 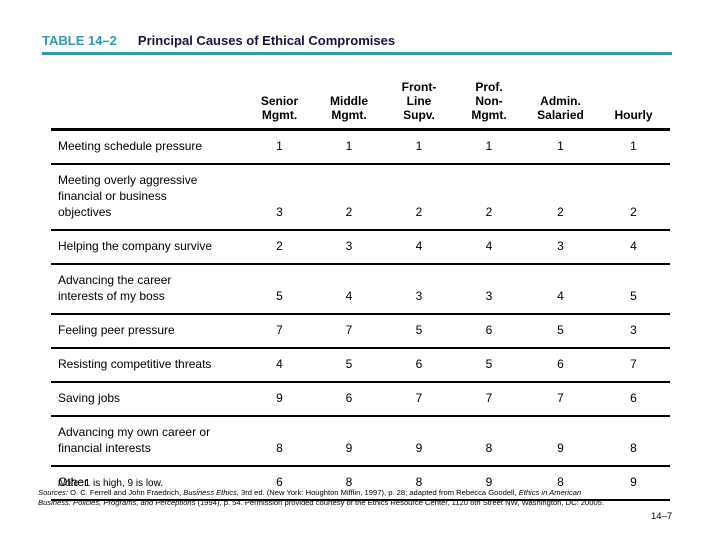 I want to click on table-row: Helping the company survive 2 3 4 4 3 4, so click(x=360, y=247).